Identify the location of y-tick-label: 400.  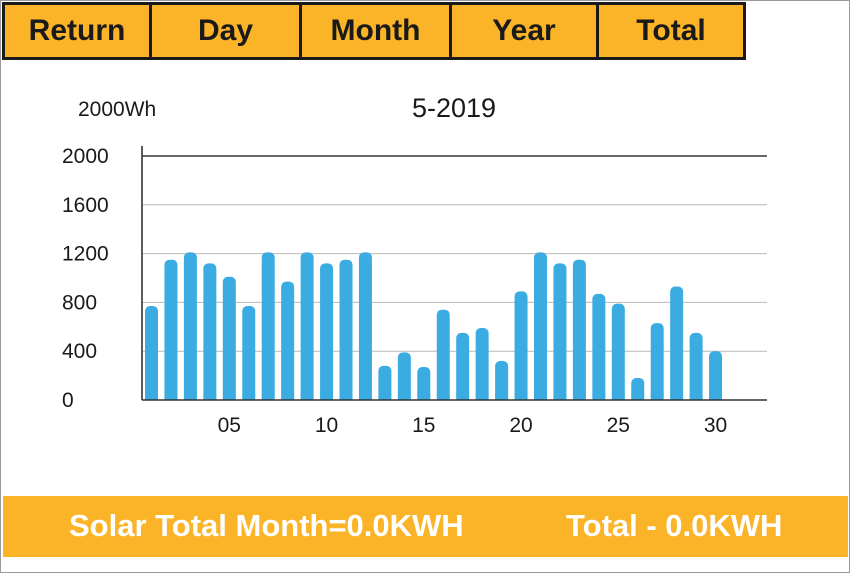
(79, 351).